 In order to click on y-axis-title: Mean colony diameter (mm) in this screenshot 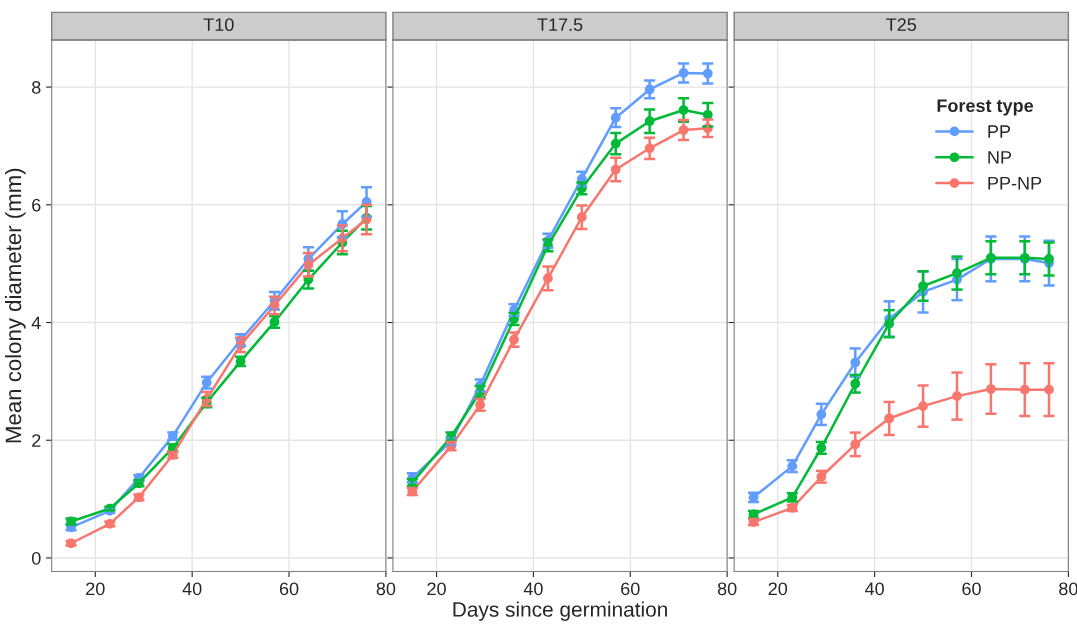, I will do `click(15, 305)`.